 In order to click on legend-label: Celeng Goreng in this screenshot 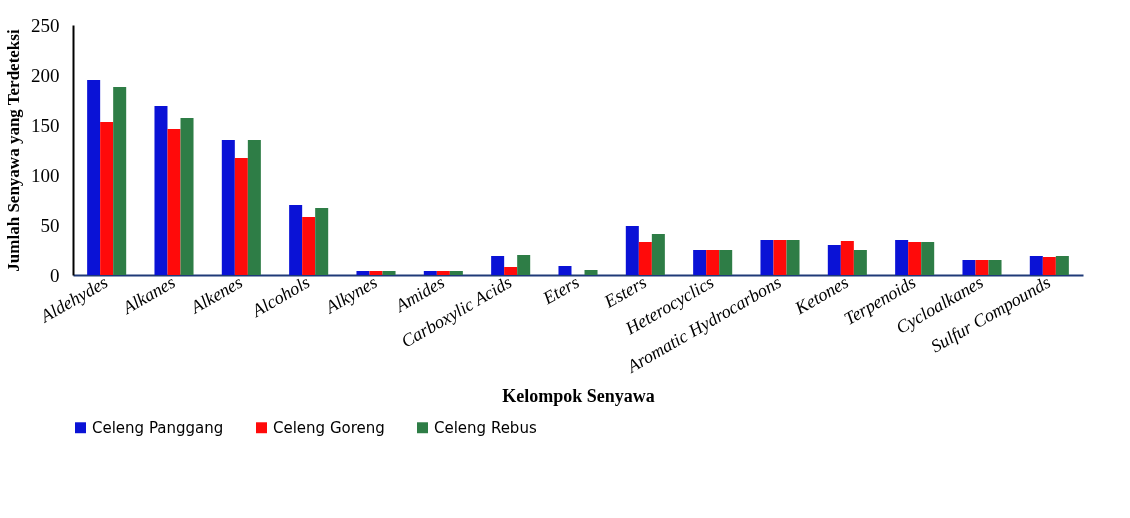, I will do `click(329, 427)`.